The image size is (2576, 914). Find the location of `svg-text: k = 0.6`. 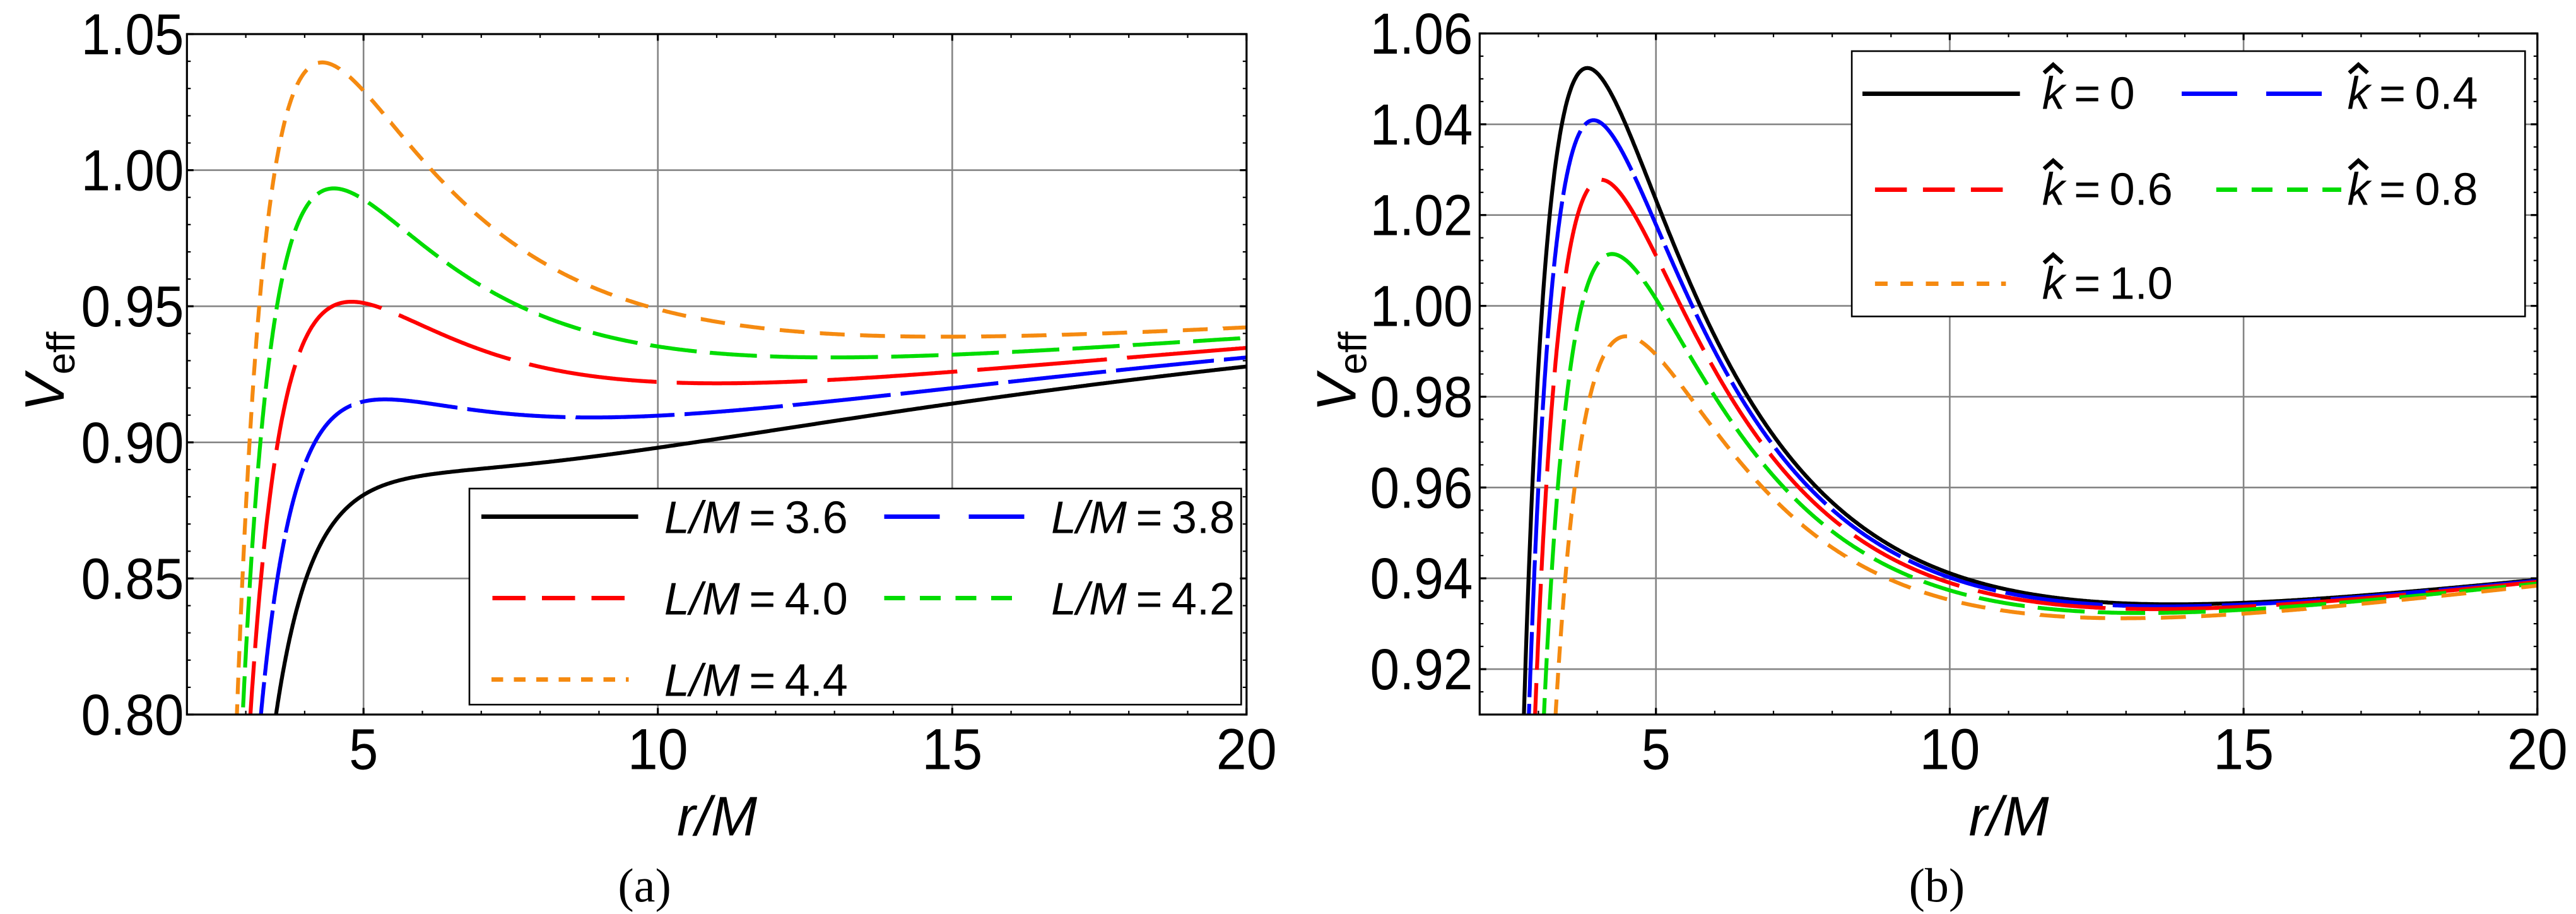

svg-text: k = 0.6 is located at coordinates (2107, 190).